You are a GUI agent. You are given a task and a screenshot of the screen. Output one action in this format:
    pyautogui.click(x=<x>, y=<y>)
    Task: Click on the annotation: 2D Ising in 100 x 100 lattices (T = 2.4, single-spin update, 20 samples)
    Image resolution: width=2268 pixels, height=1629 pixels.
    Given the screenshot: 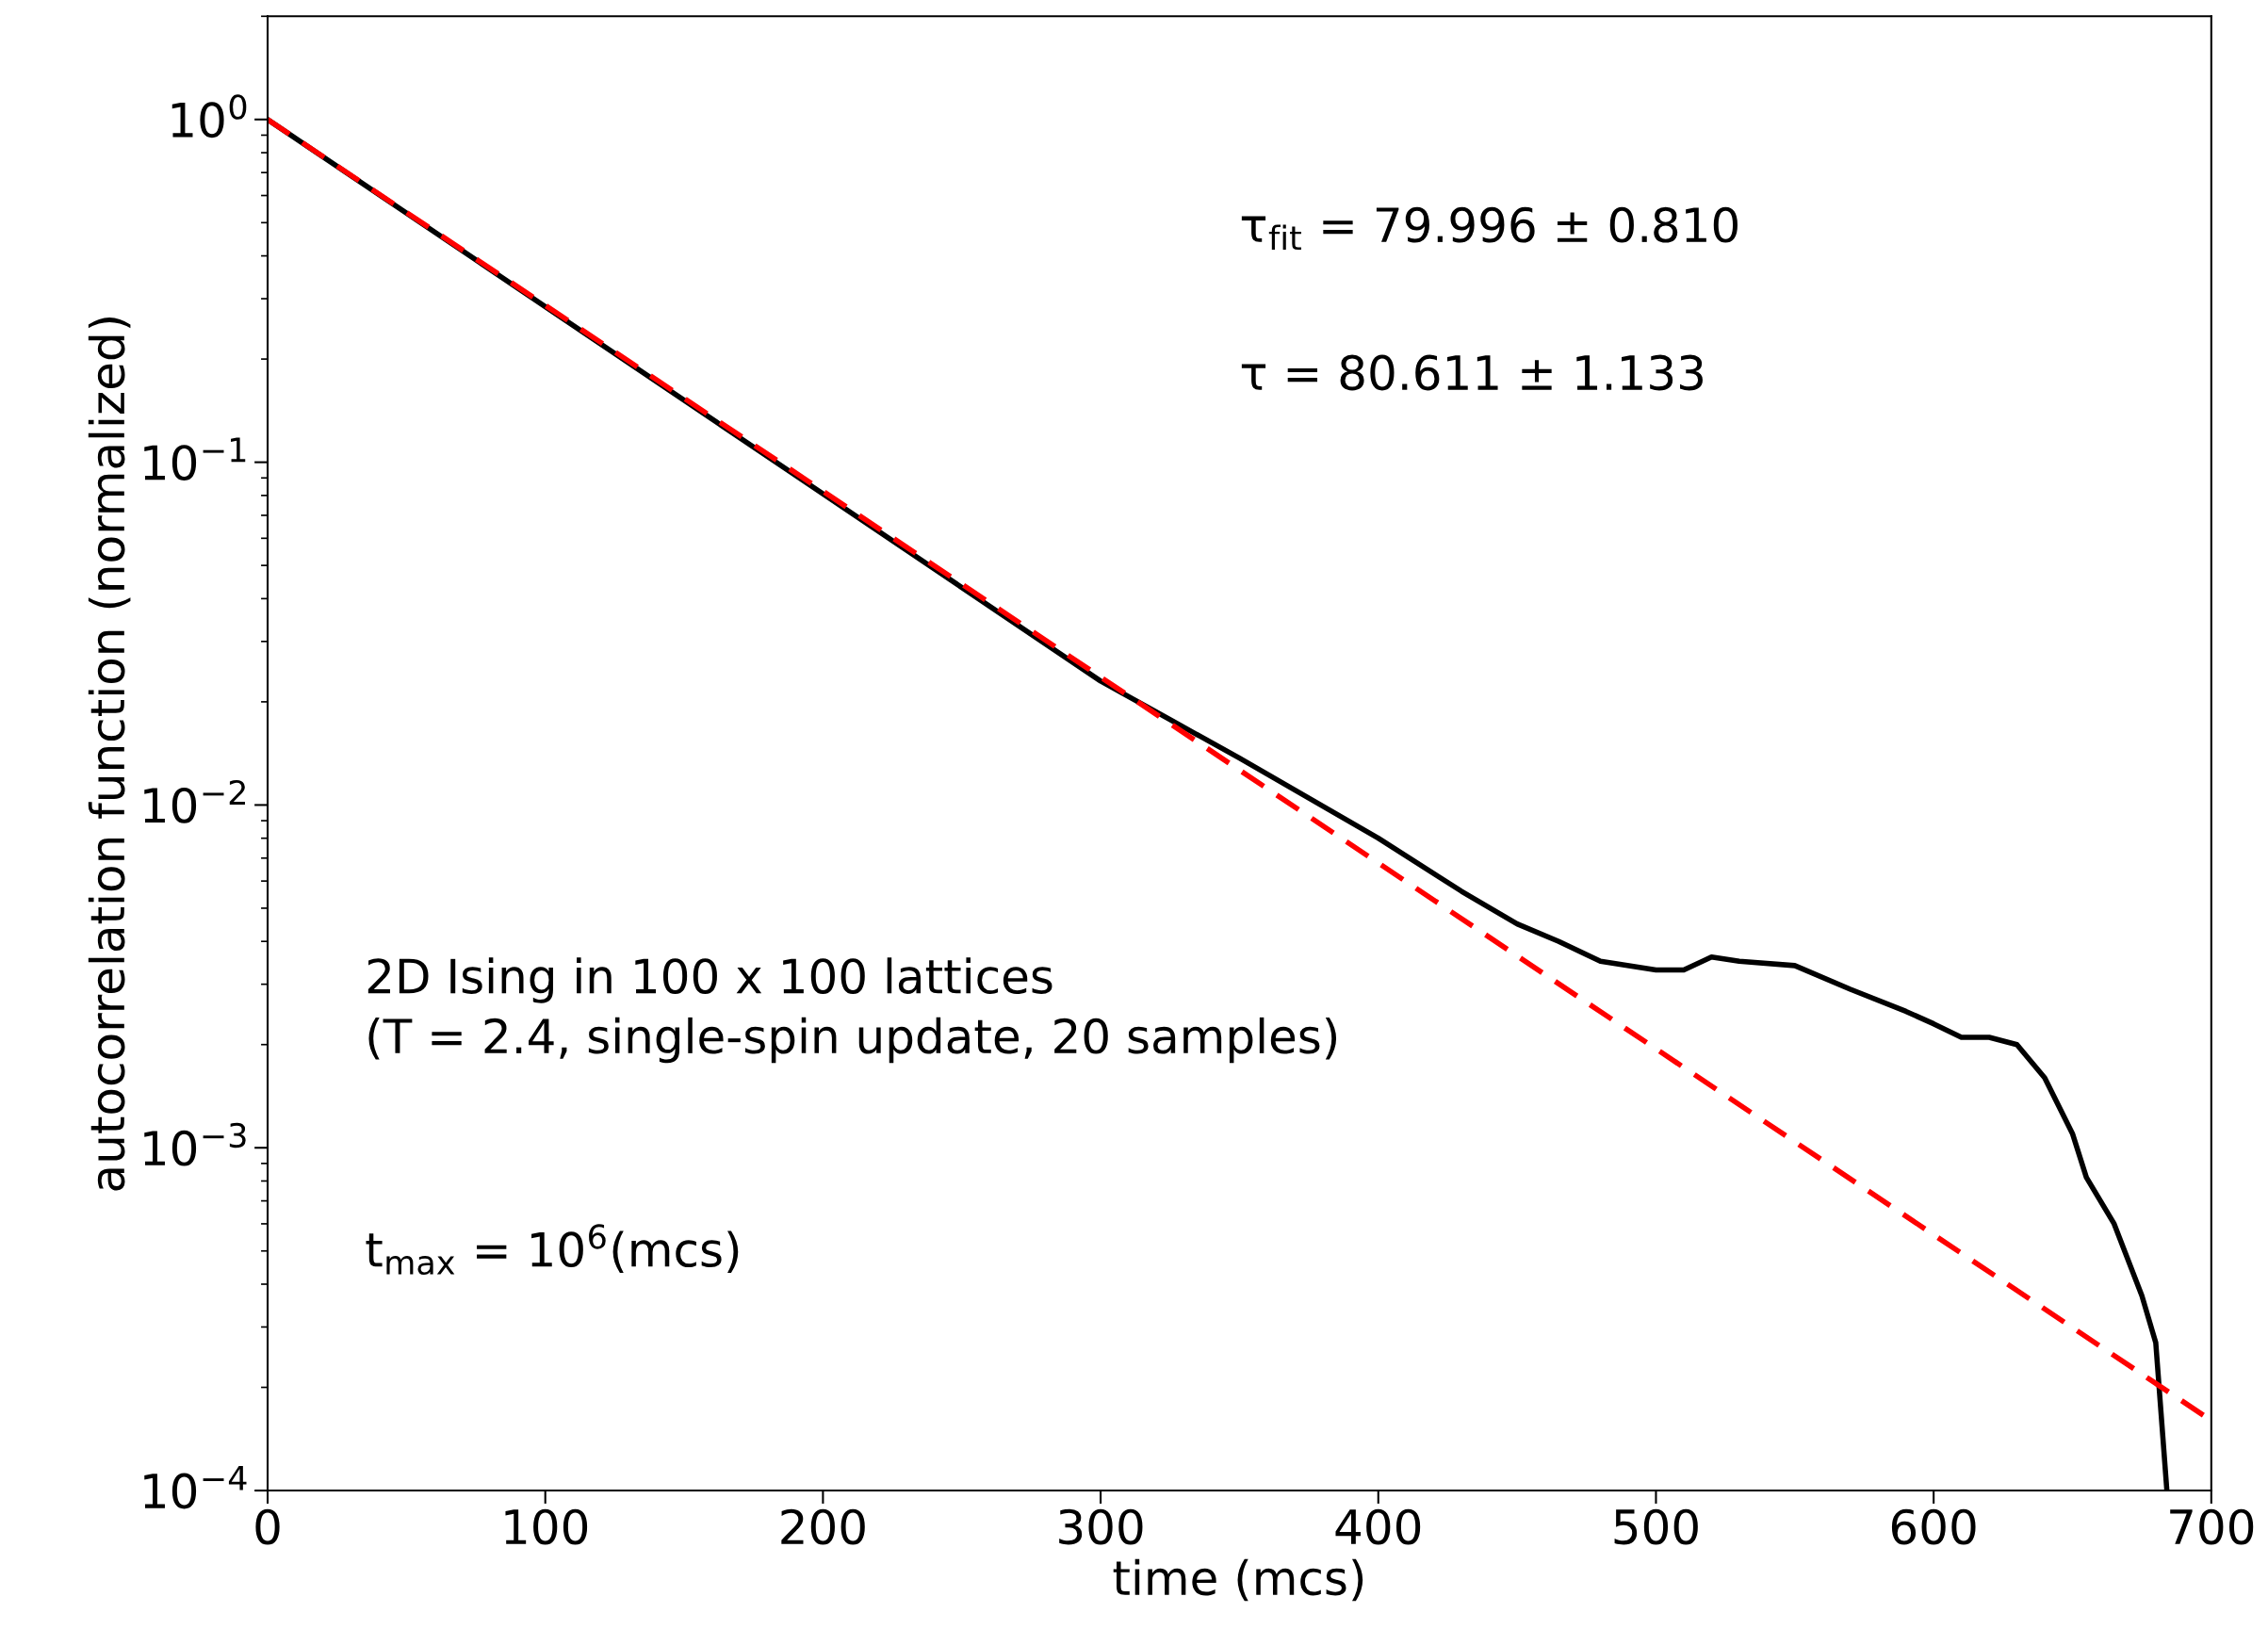 What is the action you would take?
    pyautogui.click(x=852, y=1011)
    